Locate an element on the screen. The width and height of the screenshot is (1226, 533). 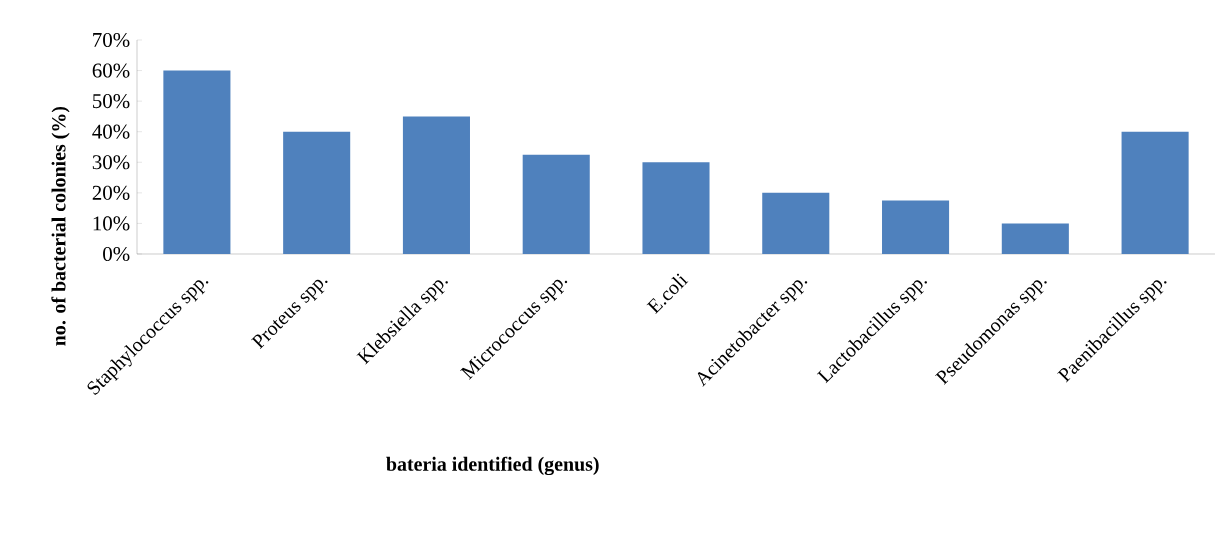
y-axis-title: no. of bacterial colonies (%) is located at coordinates (60, 226).